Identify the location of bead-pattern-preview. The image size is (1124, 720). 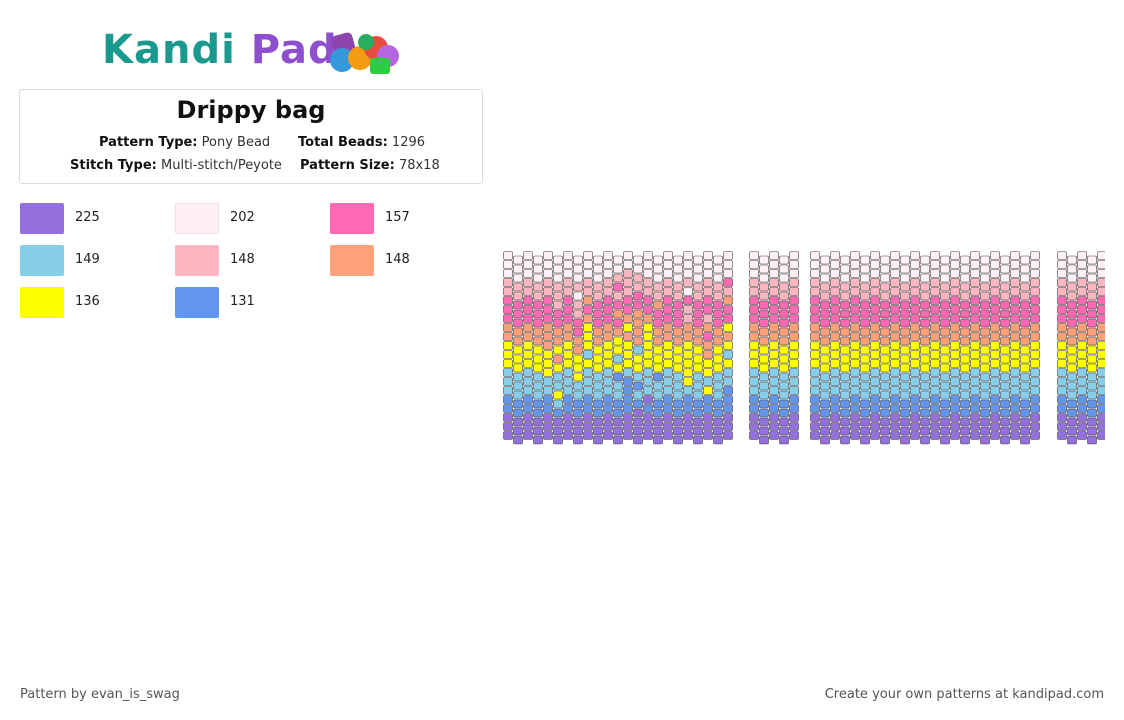
(804, 348).